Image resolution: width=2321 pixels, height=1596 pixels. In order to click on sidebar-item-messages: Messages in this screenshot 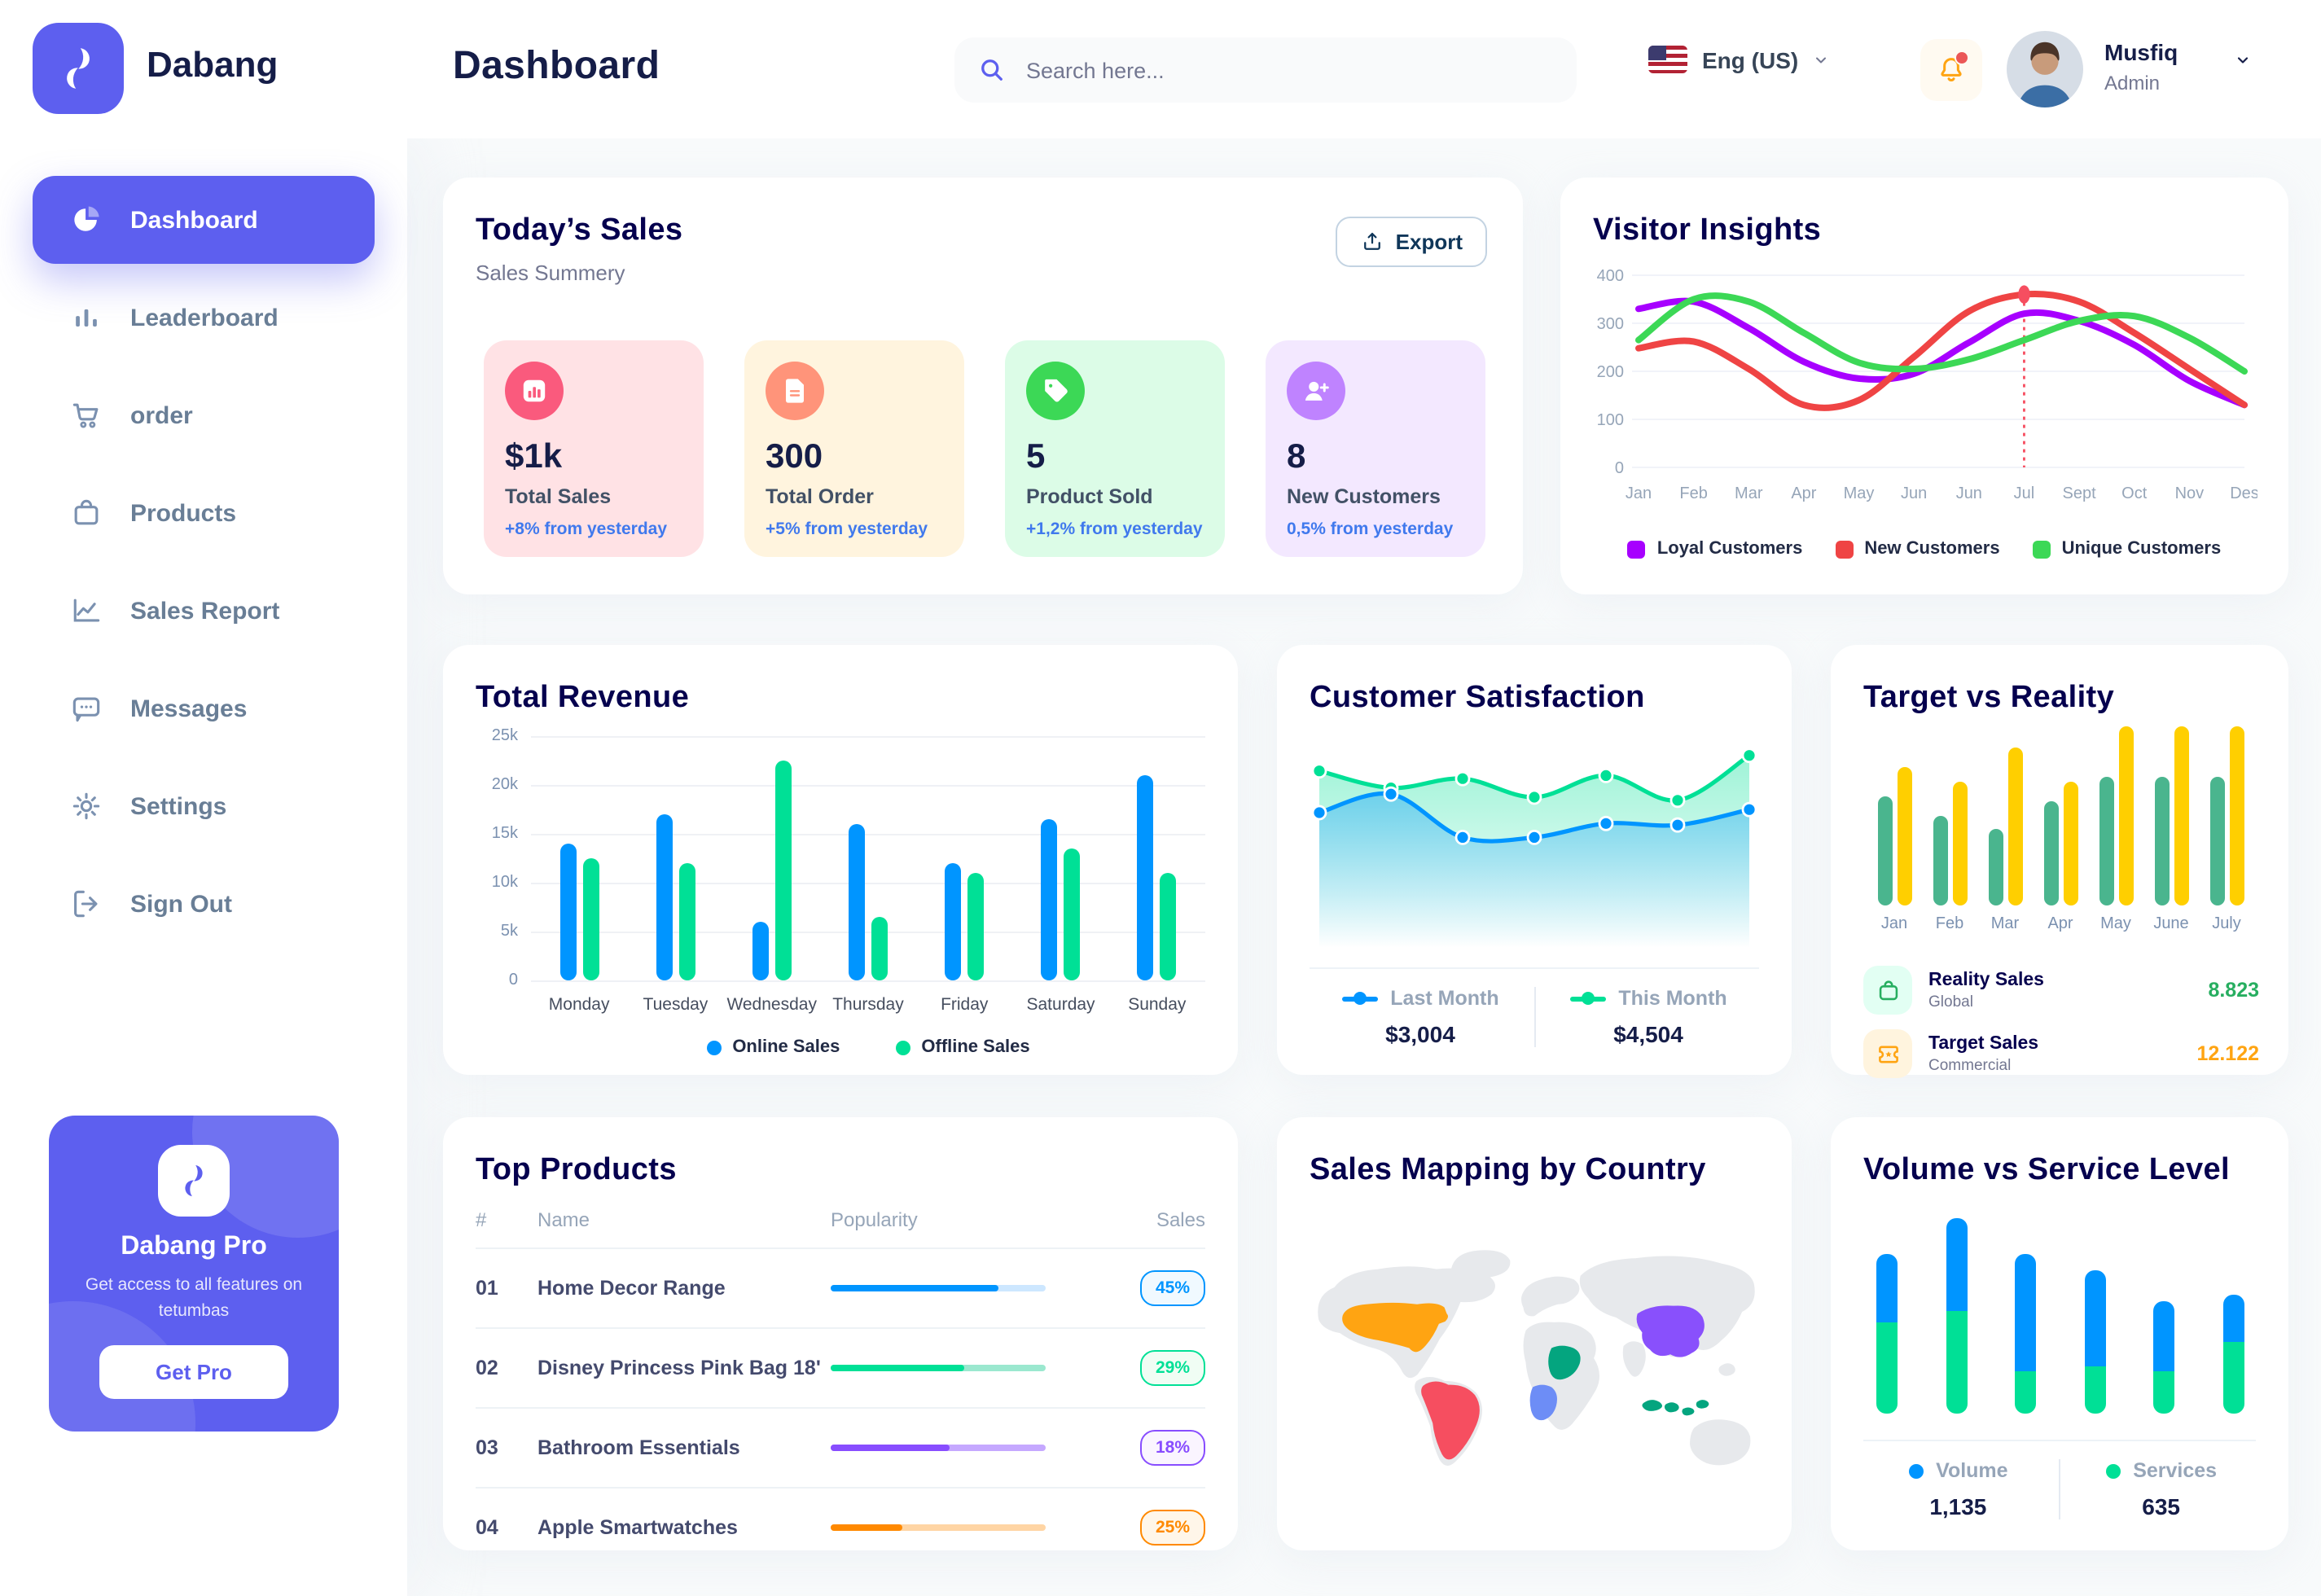, I will do `click(204, 708)`.